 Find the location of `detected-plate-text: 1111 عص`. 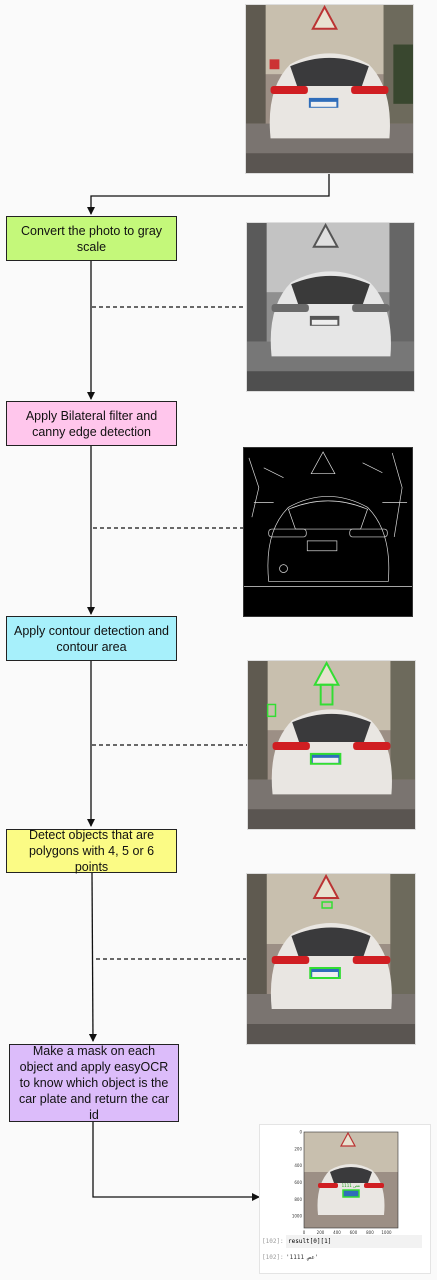

detected-plate-text: 1111 عص is located at coordinates (351, 1185).